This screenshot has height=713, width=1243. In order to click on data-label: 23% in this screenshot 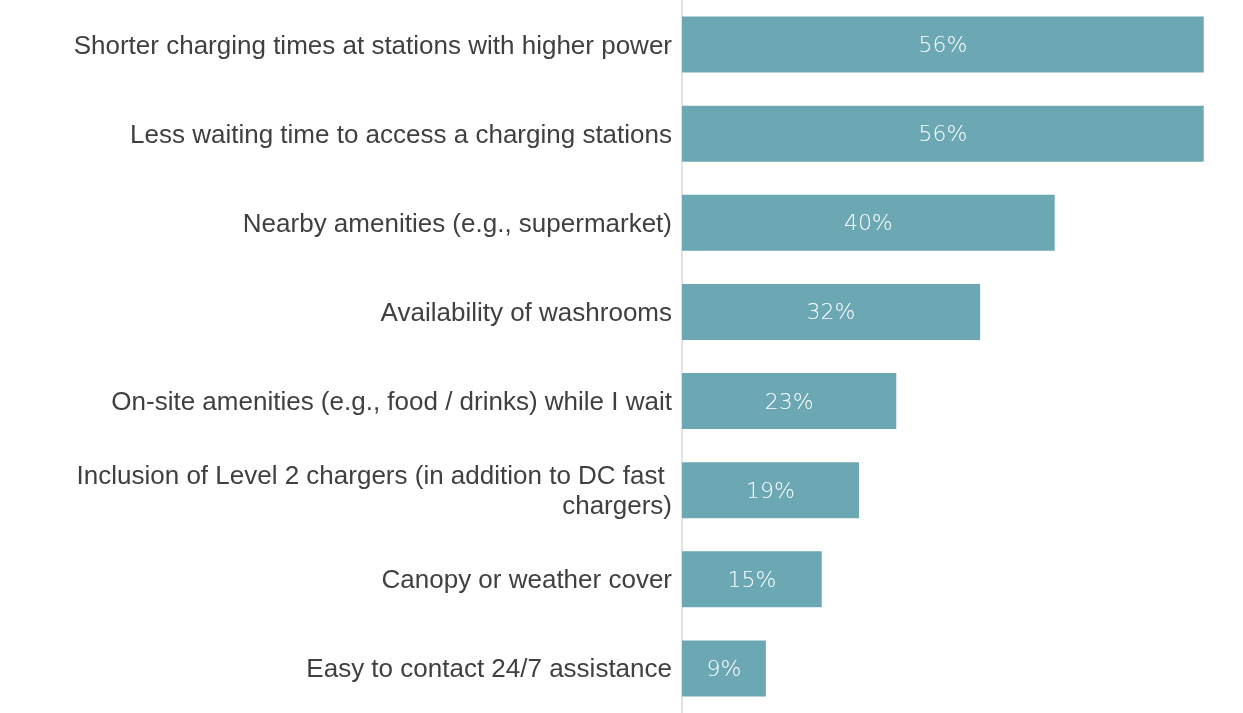, I will do `click(789, 401)`.